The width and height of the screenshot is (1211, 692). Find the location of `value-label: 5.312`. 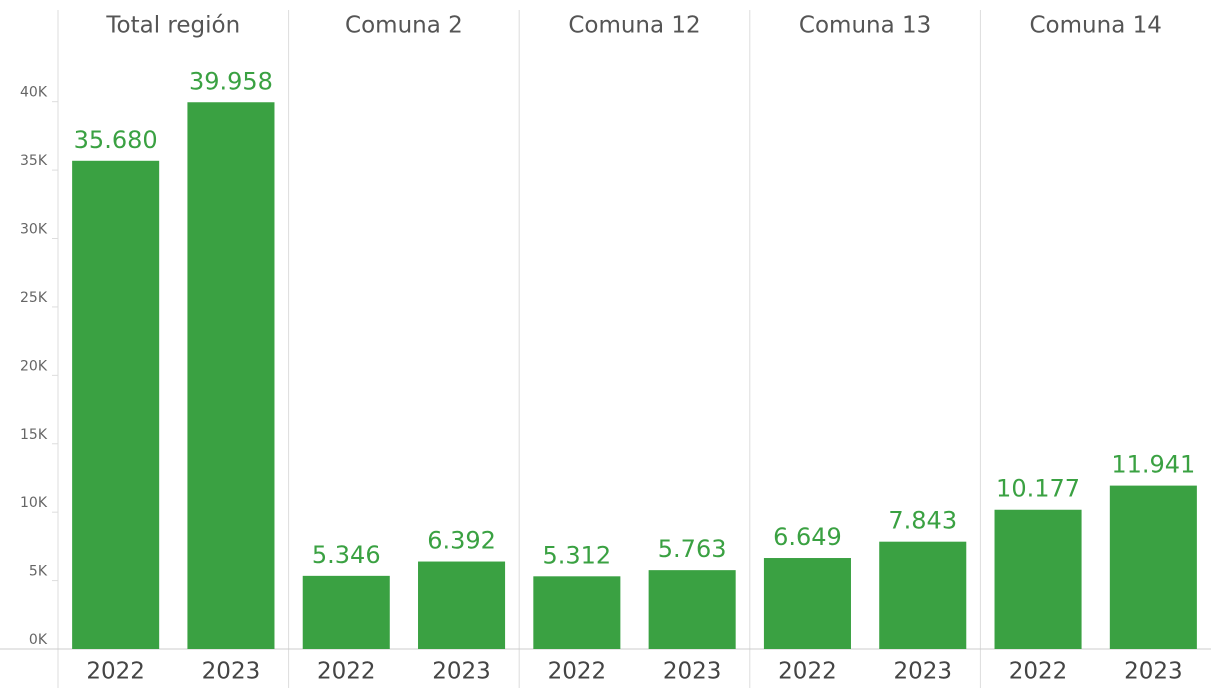

value-label: 5.312 is located at coordinates (576, 555).